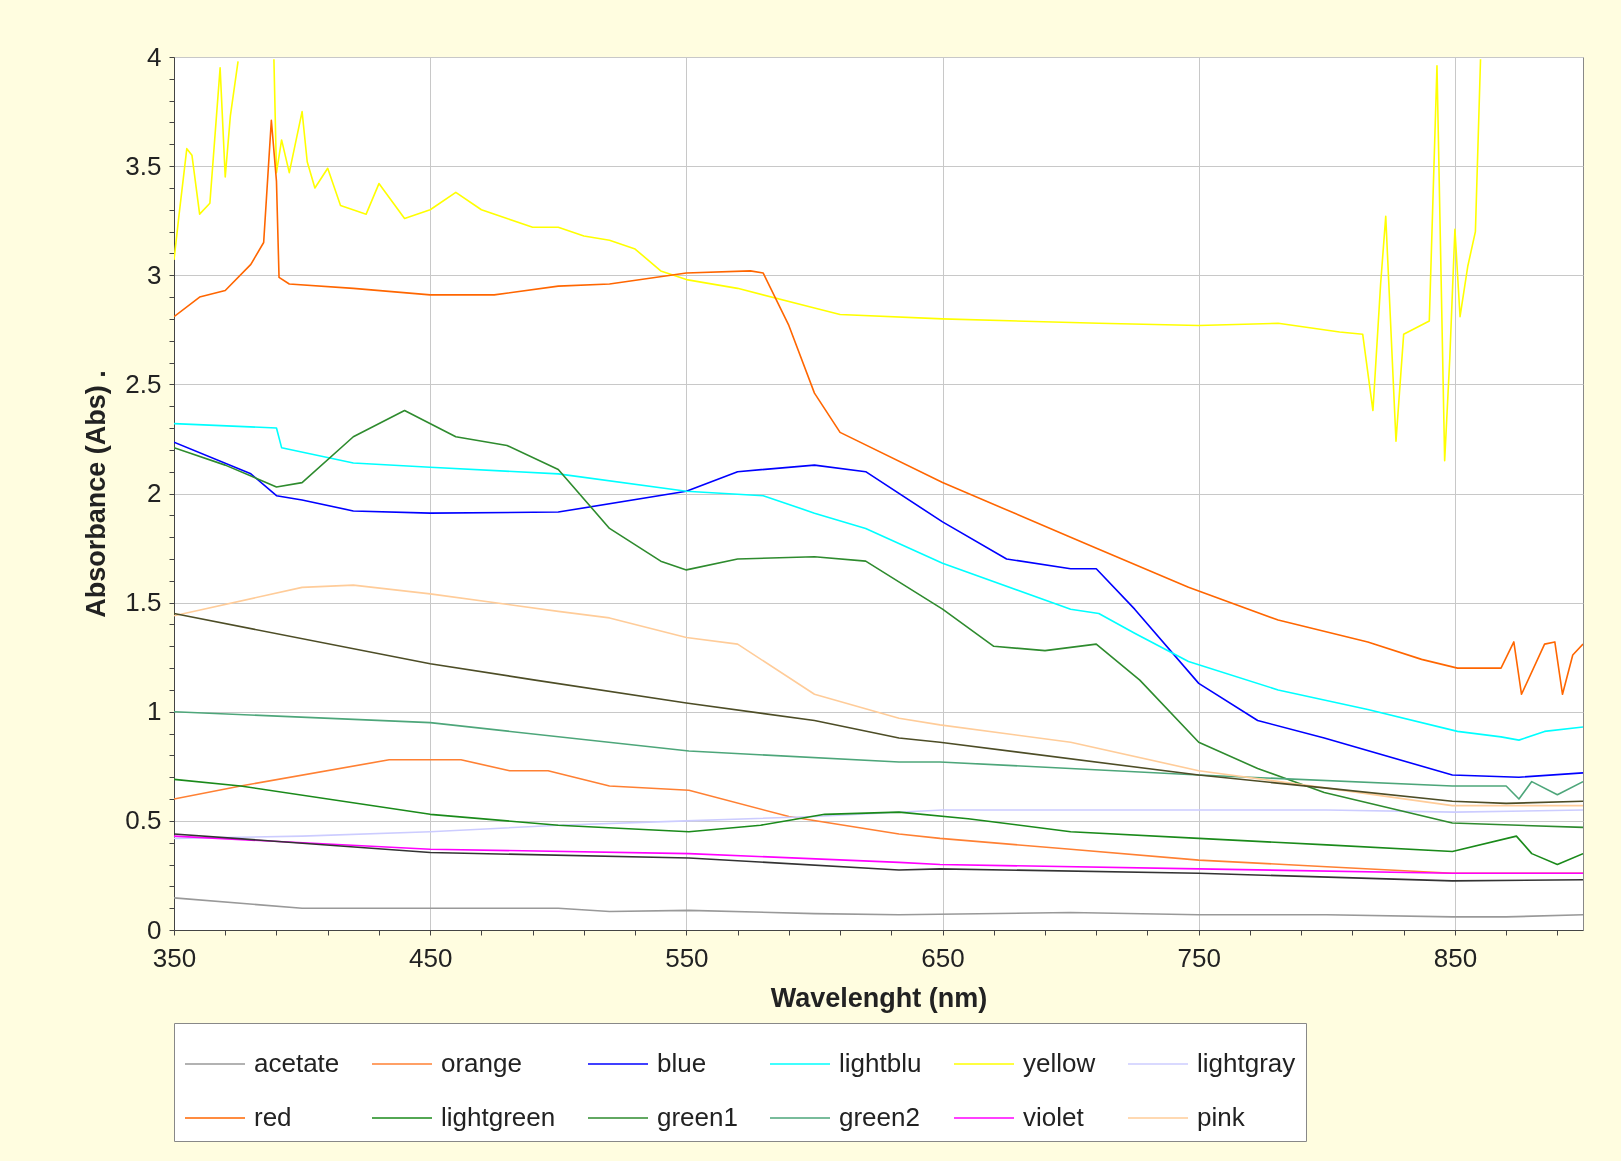  I want to click on y-tick-label: 0, so click(154, 929).